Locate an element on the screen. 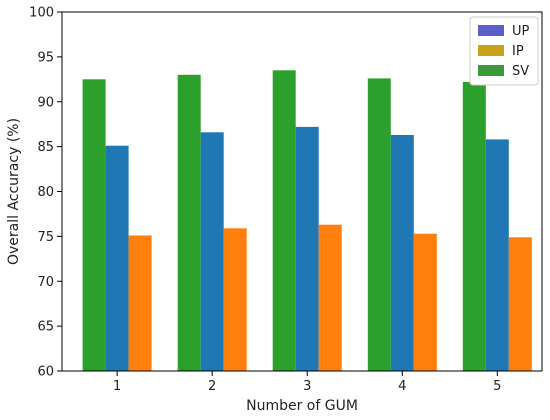 The image size is (550, 420). y-tick-label: 80 is located at coordinates (45, 192).